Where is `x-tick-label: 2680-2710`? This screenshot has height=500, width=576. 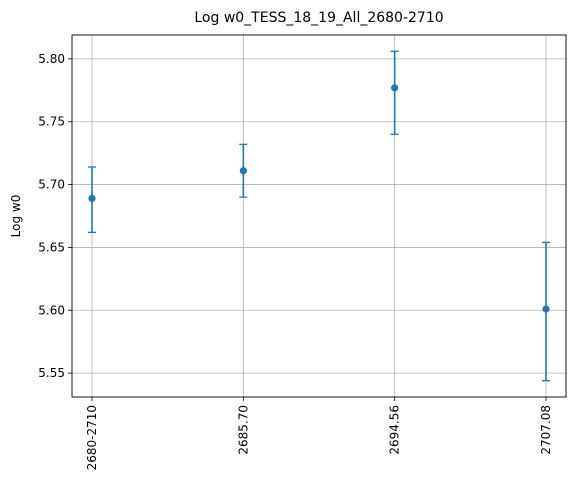 x-tick-label: 2680-2710 is located at coordinates (92, 437).